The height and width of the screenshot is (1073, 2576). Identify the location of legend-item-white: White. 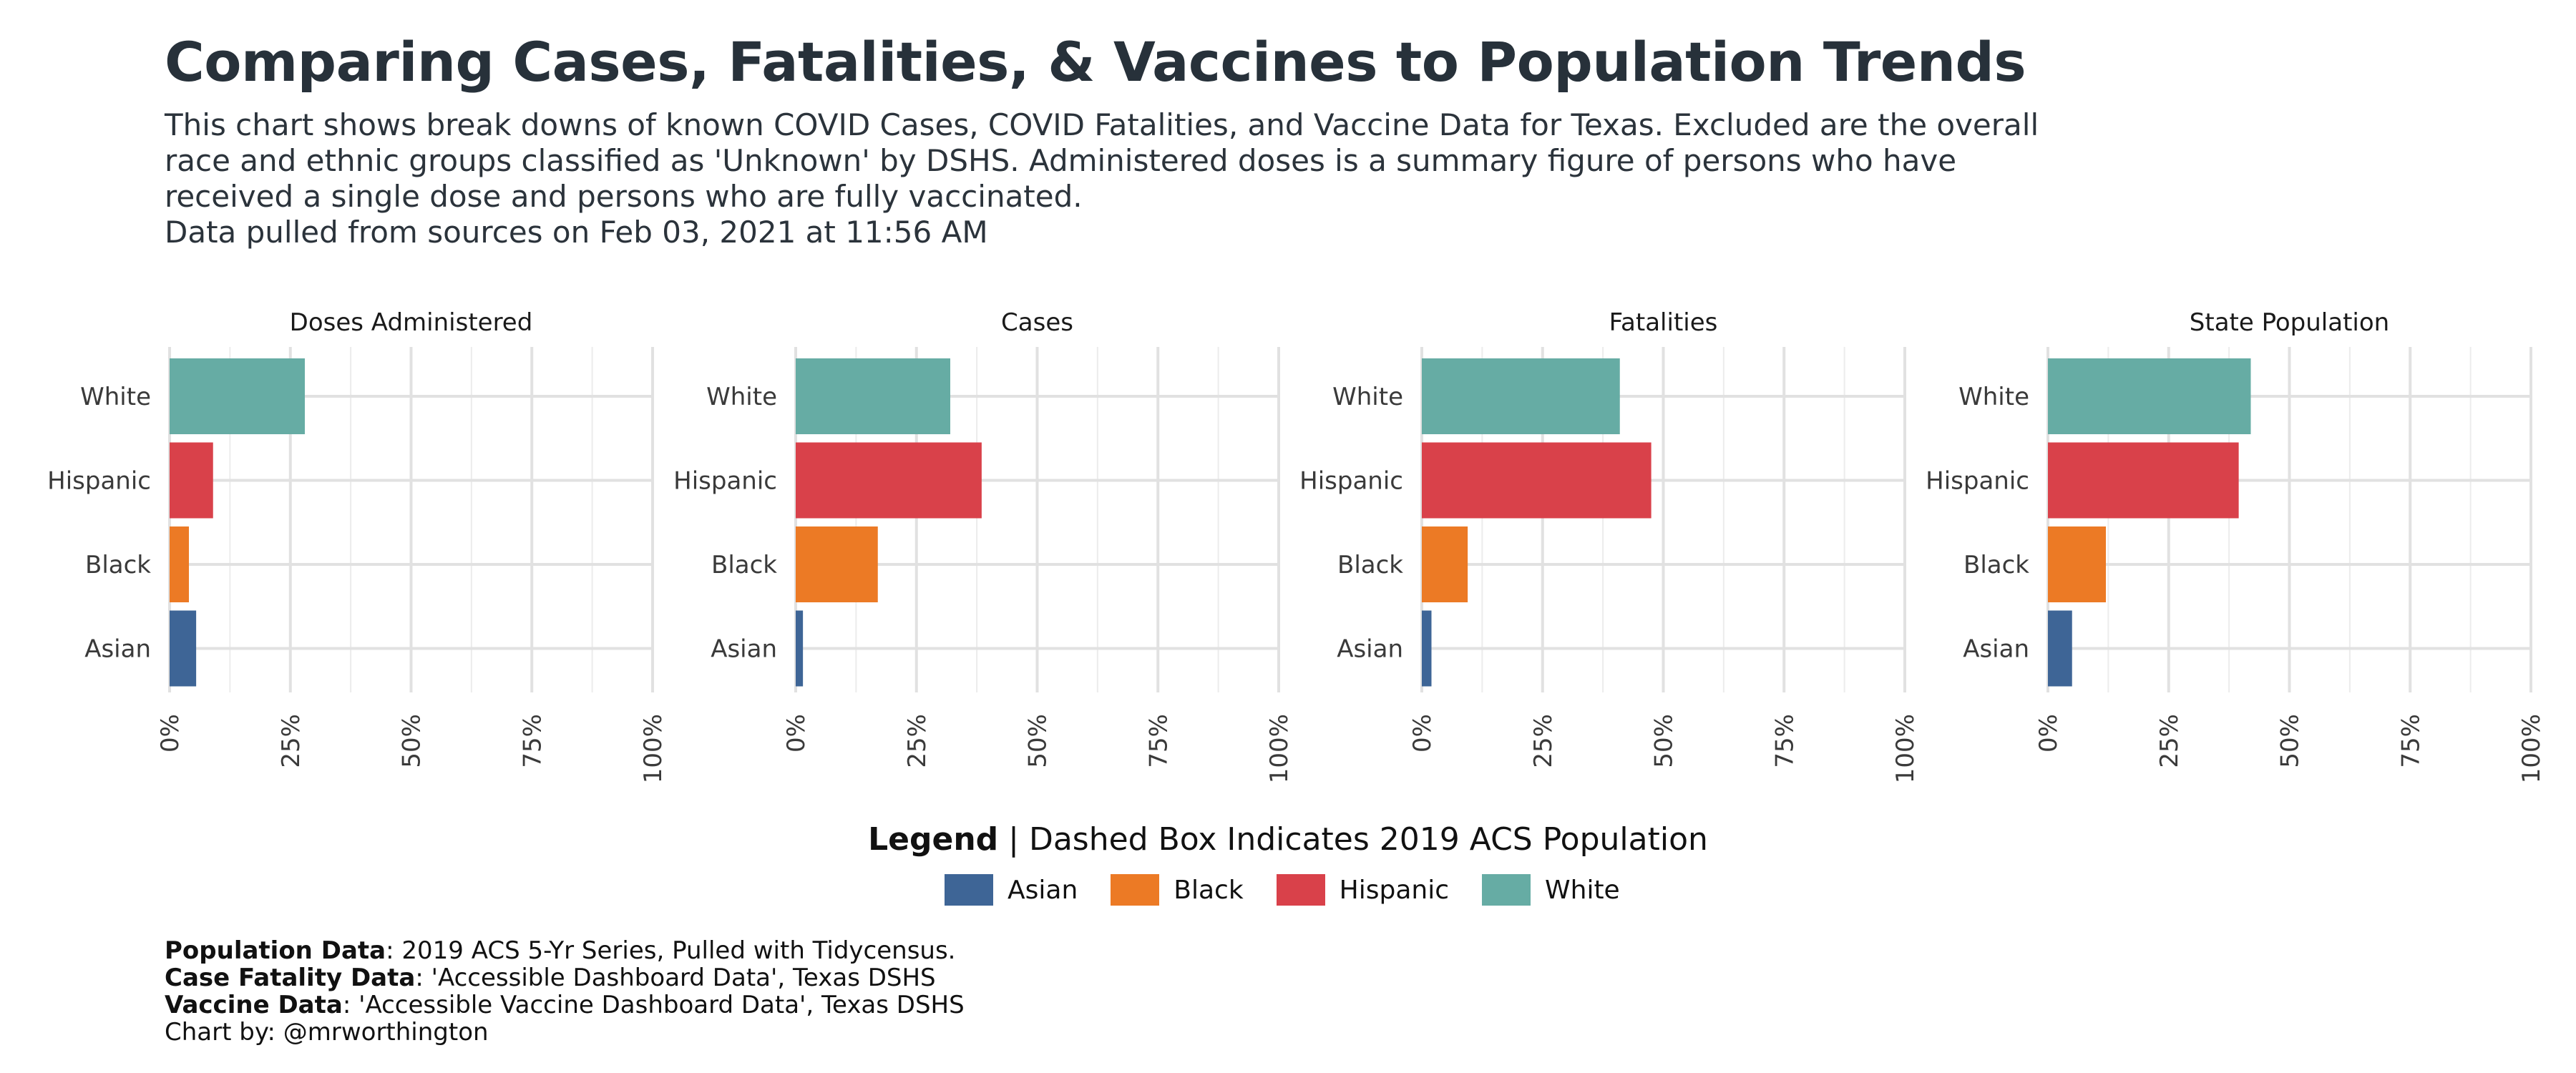
(1551, 890).